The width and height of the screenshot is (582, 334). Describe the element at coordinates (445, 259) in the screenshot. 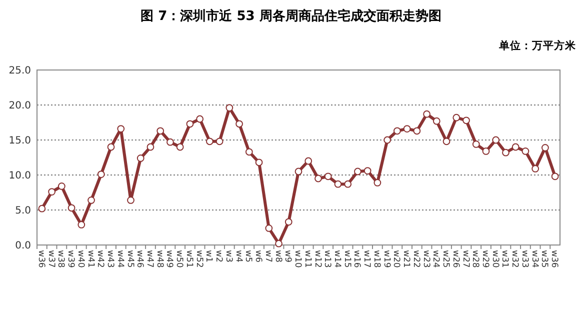

I see `x-tick-label: w25` at that location.